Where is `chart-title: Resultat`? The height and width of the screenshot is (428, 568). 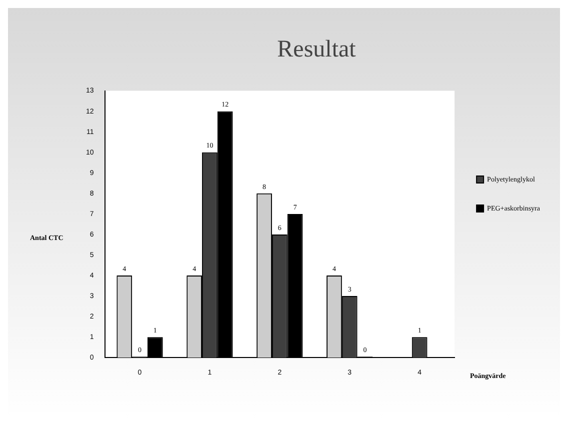
chart-title: Resultat is located at coordinates (316, 49).